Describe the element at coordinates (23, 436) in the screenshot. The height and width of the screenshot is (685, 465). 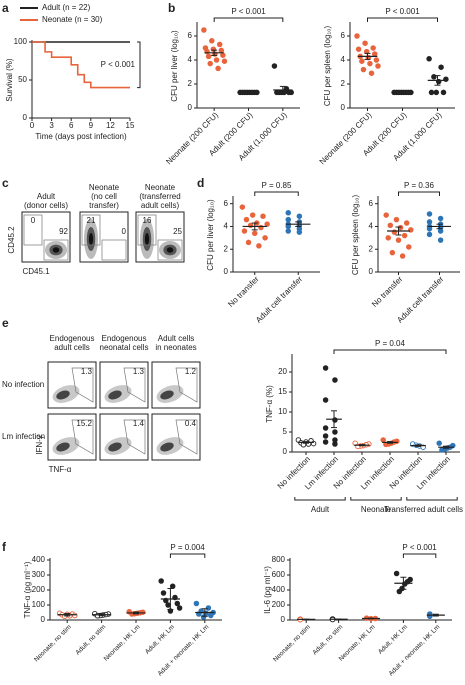
I see `flow-row-label: Lm infection` at that location.